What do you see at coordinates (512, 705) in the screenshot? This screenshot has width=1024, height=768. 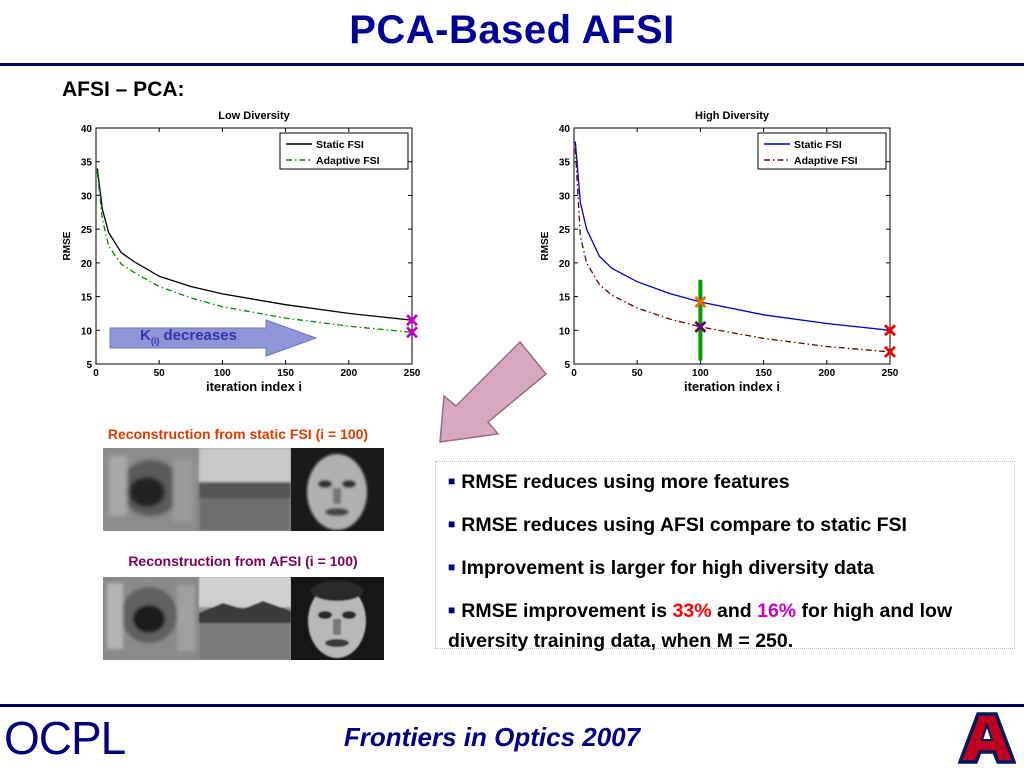 I see `footer-divider` at bounding box center [512, 705].